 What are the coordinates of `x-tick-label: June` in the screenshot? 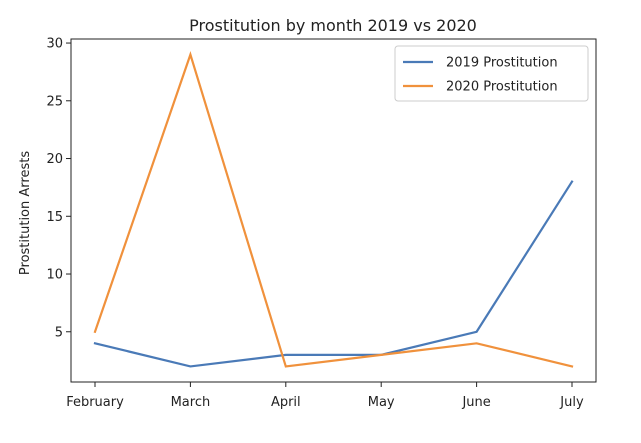 It's located at (475, 402).